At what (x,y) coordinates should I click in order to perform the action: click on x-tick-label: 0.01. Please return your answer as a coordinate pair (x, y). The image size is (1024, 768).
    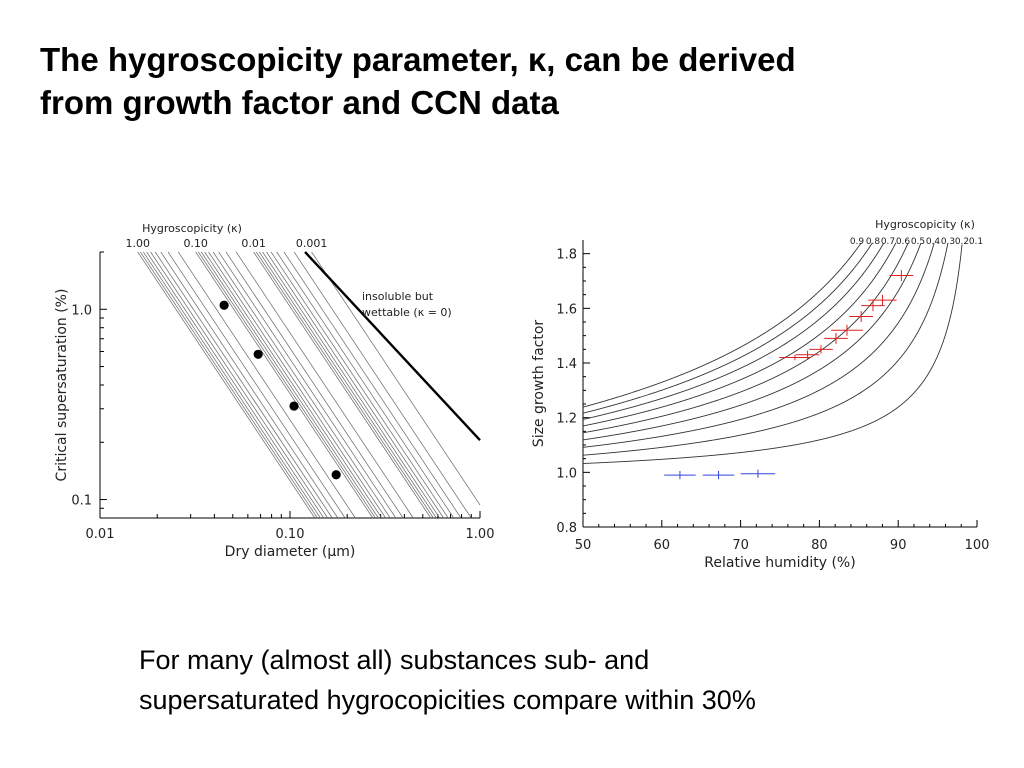
    Looking at the image, I should click on (100, 534).